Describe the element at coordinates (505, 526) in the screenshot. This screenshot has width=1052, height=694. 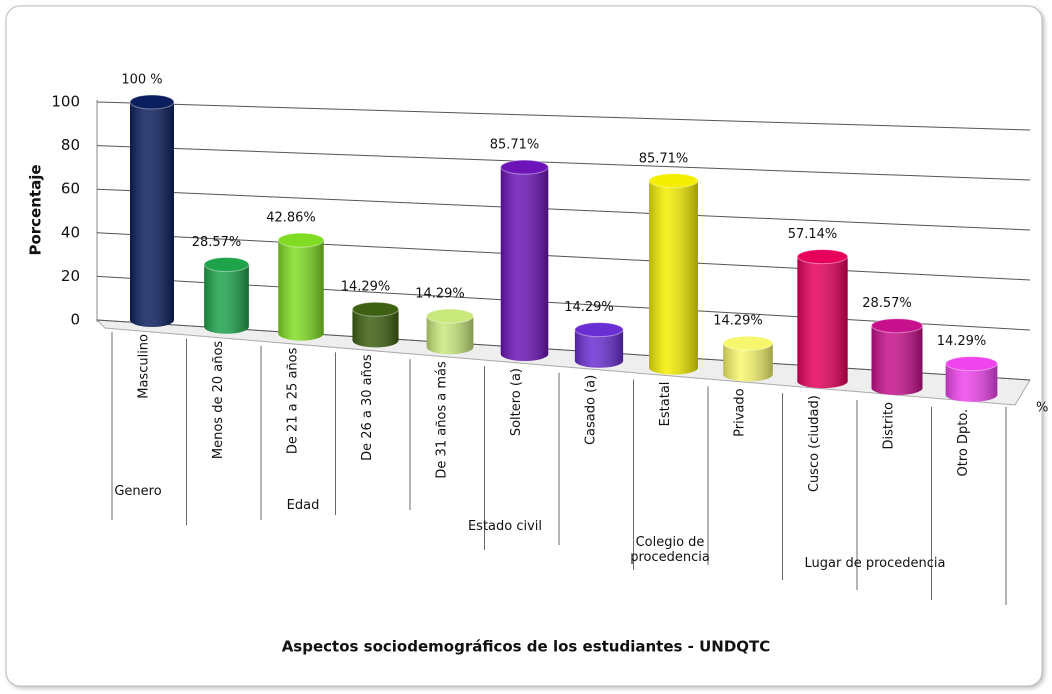
I see `group-label: Estado civil` at that location.